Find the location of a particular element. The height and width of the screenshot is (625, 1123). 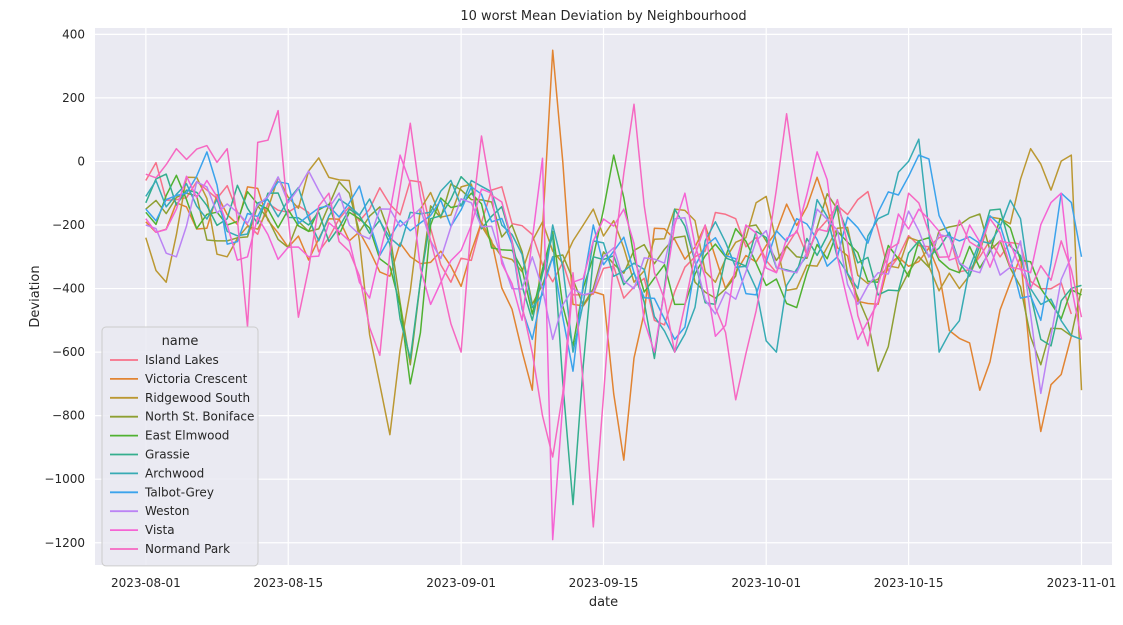

x-tick-label: 2023-08-15 is located at coordinates (288, 583).